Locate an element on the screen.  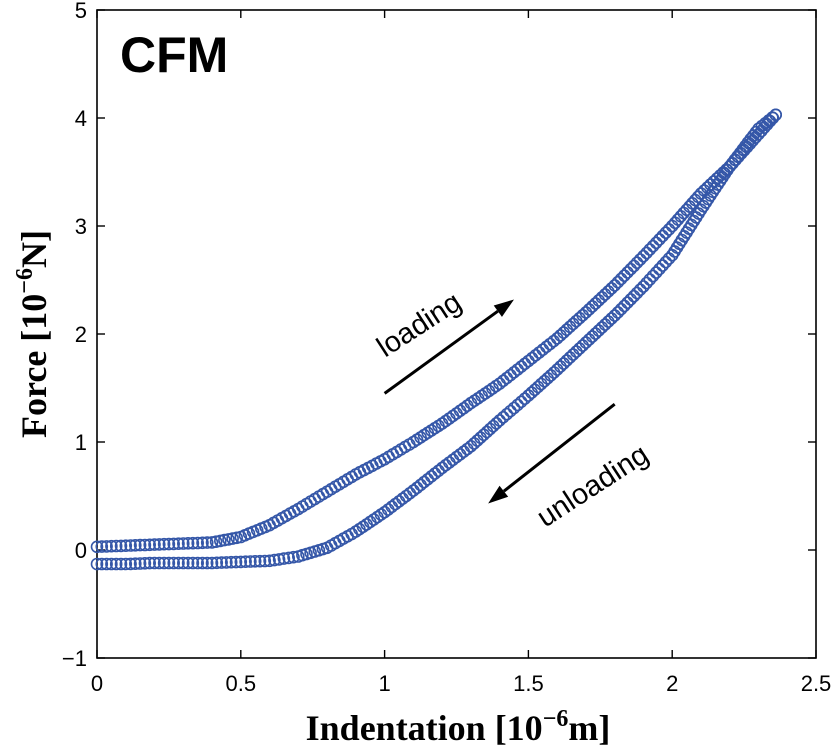
loading-arrow-shaft is located at coordinates (441, 352).